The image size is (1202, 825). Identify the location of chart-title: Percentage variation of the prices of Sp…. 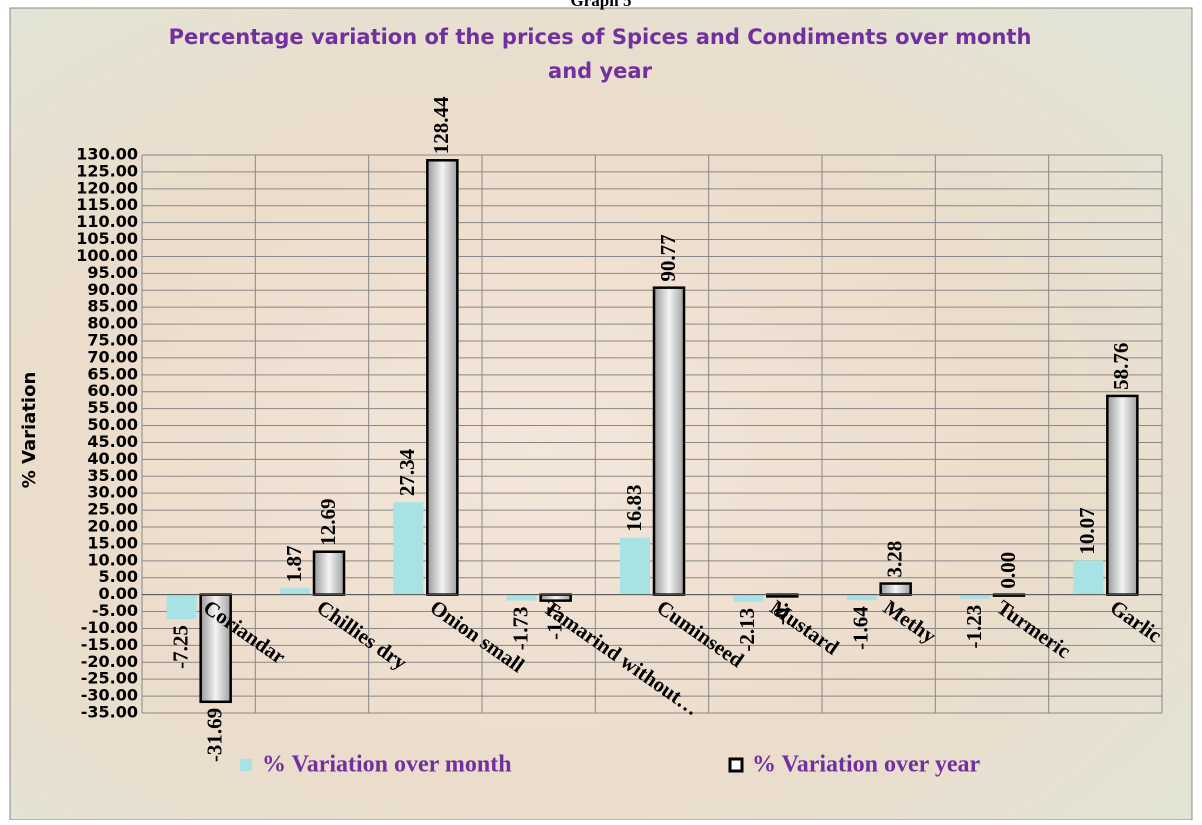
(600, 54).